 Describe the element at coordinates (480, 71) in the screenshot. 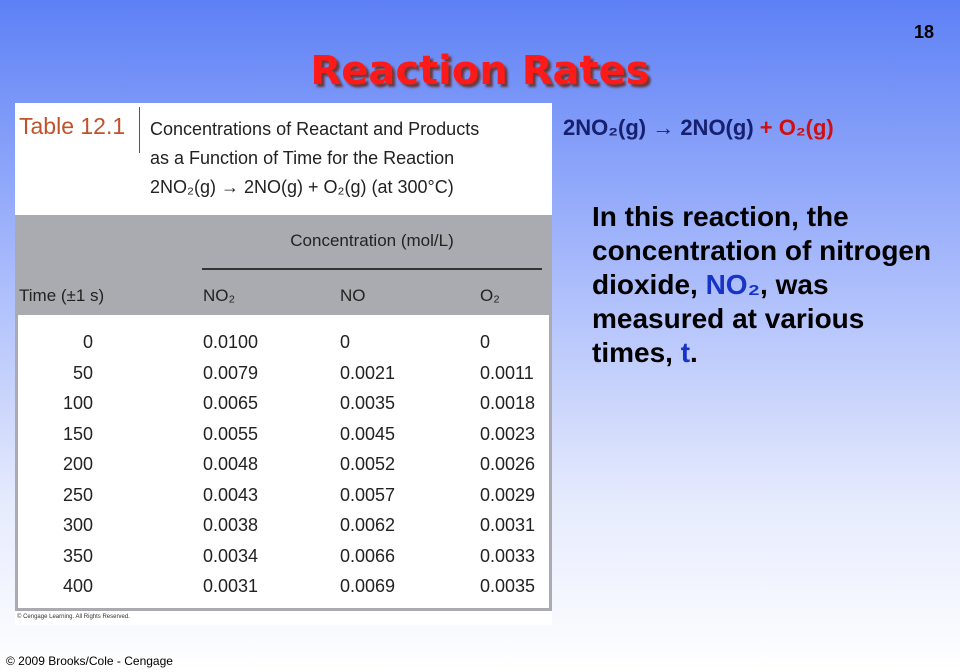

I see `slide-title: Reaction Rates` at that location.